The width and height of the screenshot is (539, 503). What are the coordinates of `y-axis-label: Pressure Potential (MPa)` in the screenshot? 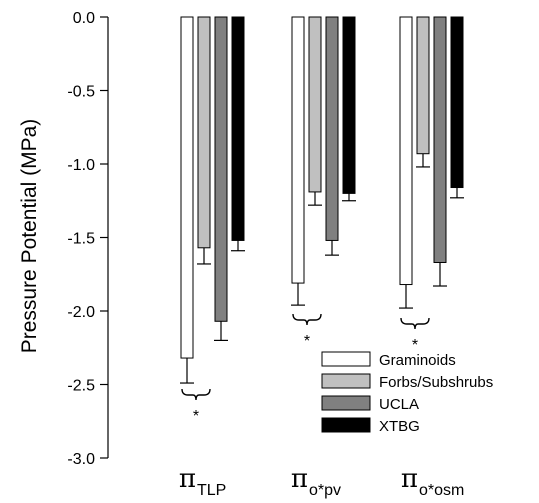 It's located at (29, 236).